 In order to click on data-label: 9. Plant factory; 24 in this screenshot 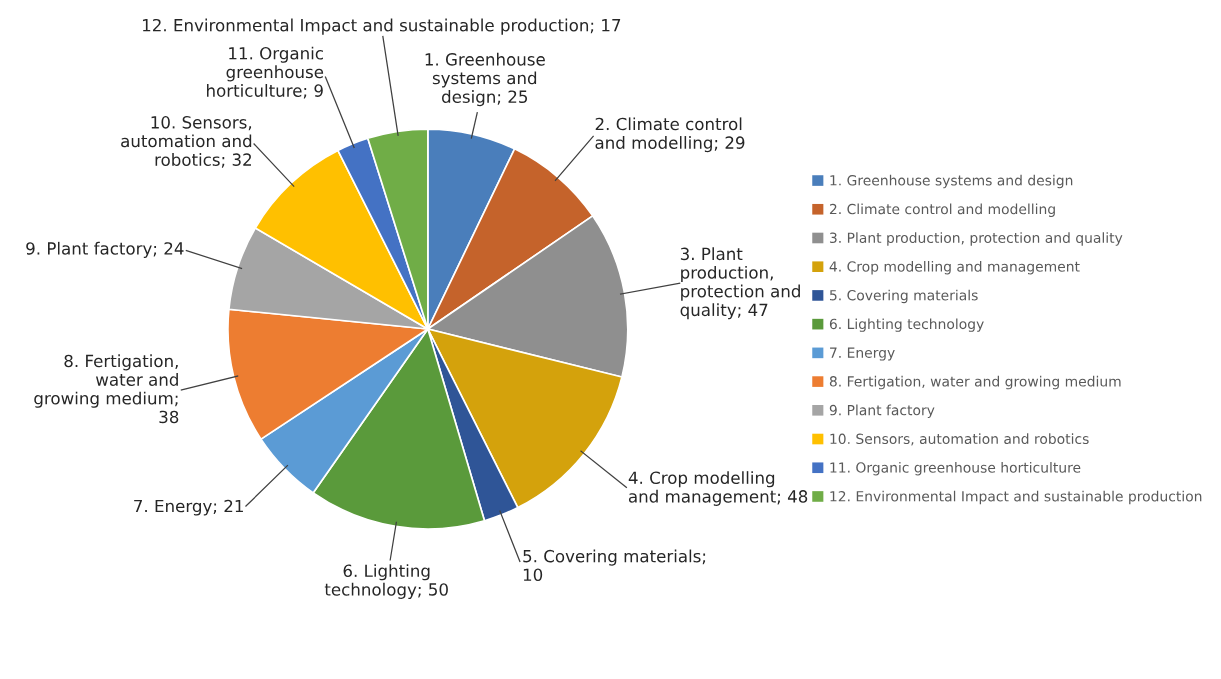, I will do `click(105, 249)`.